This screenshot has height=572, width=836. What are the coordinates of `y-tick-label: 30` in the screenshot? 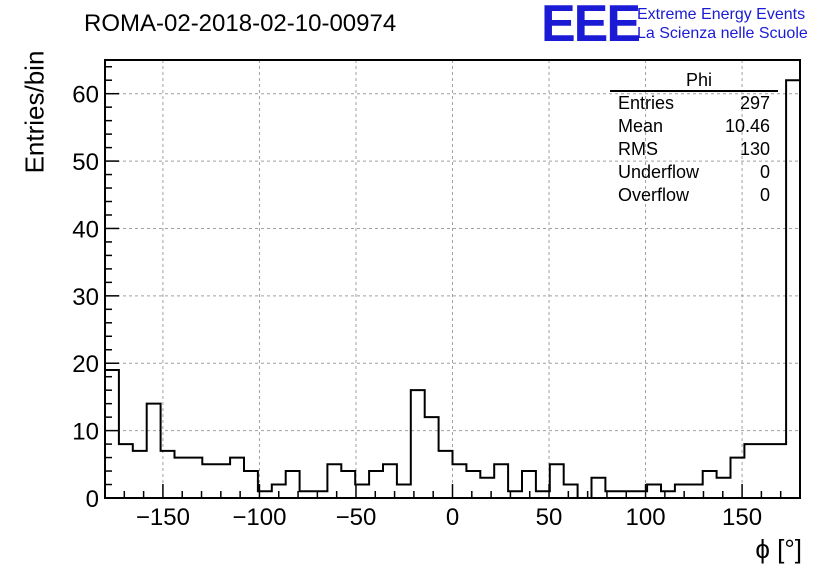 It's located at (85, 297).